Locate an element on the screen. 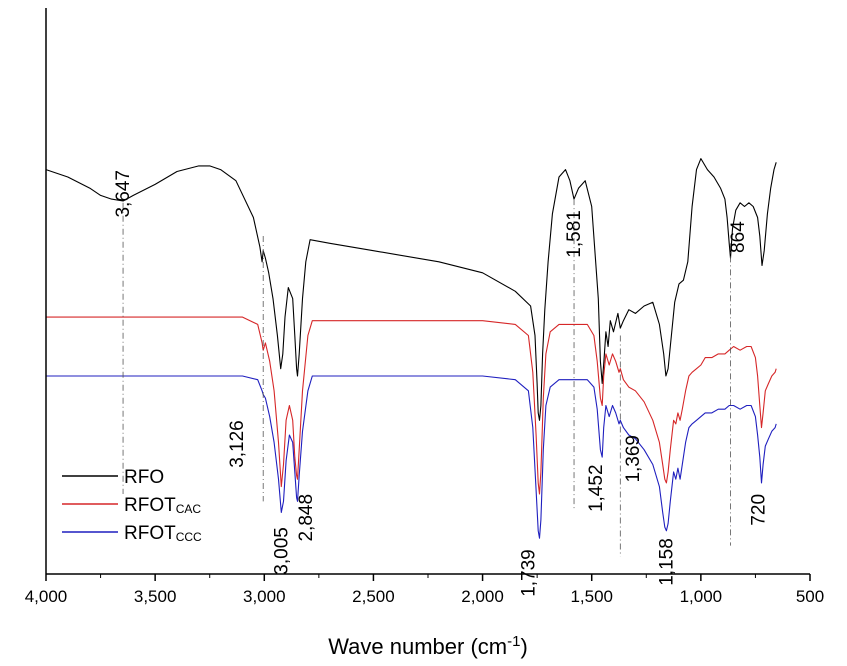  legend-label: RFOTCAC is located at coordinates (162, 505).